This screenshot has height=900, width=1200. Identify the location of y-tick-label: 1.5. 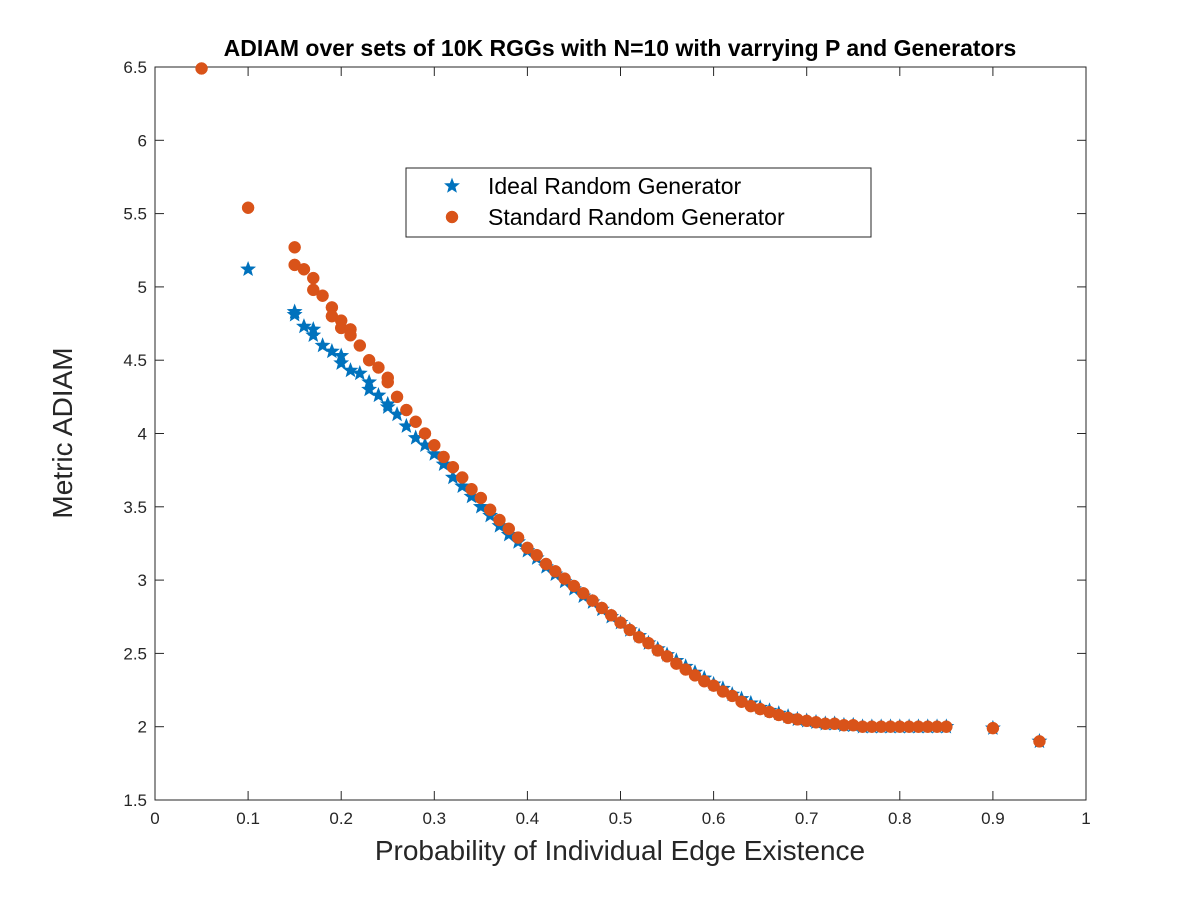
(135, 800).